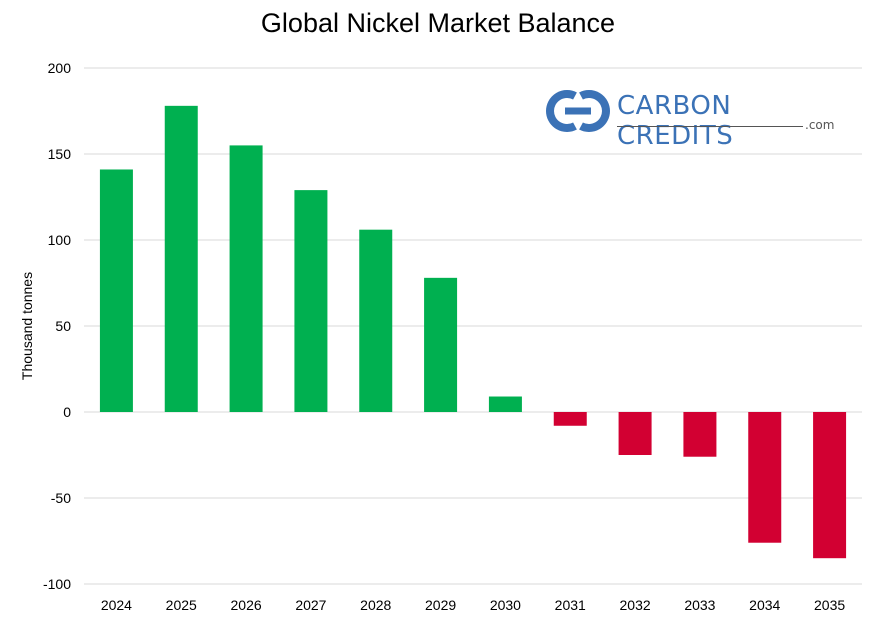 The image size is (876, 623). I want to click on logo-text: CARBON CREDITS, so click(675, 121).